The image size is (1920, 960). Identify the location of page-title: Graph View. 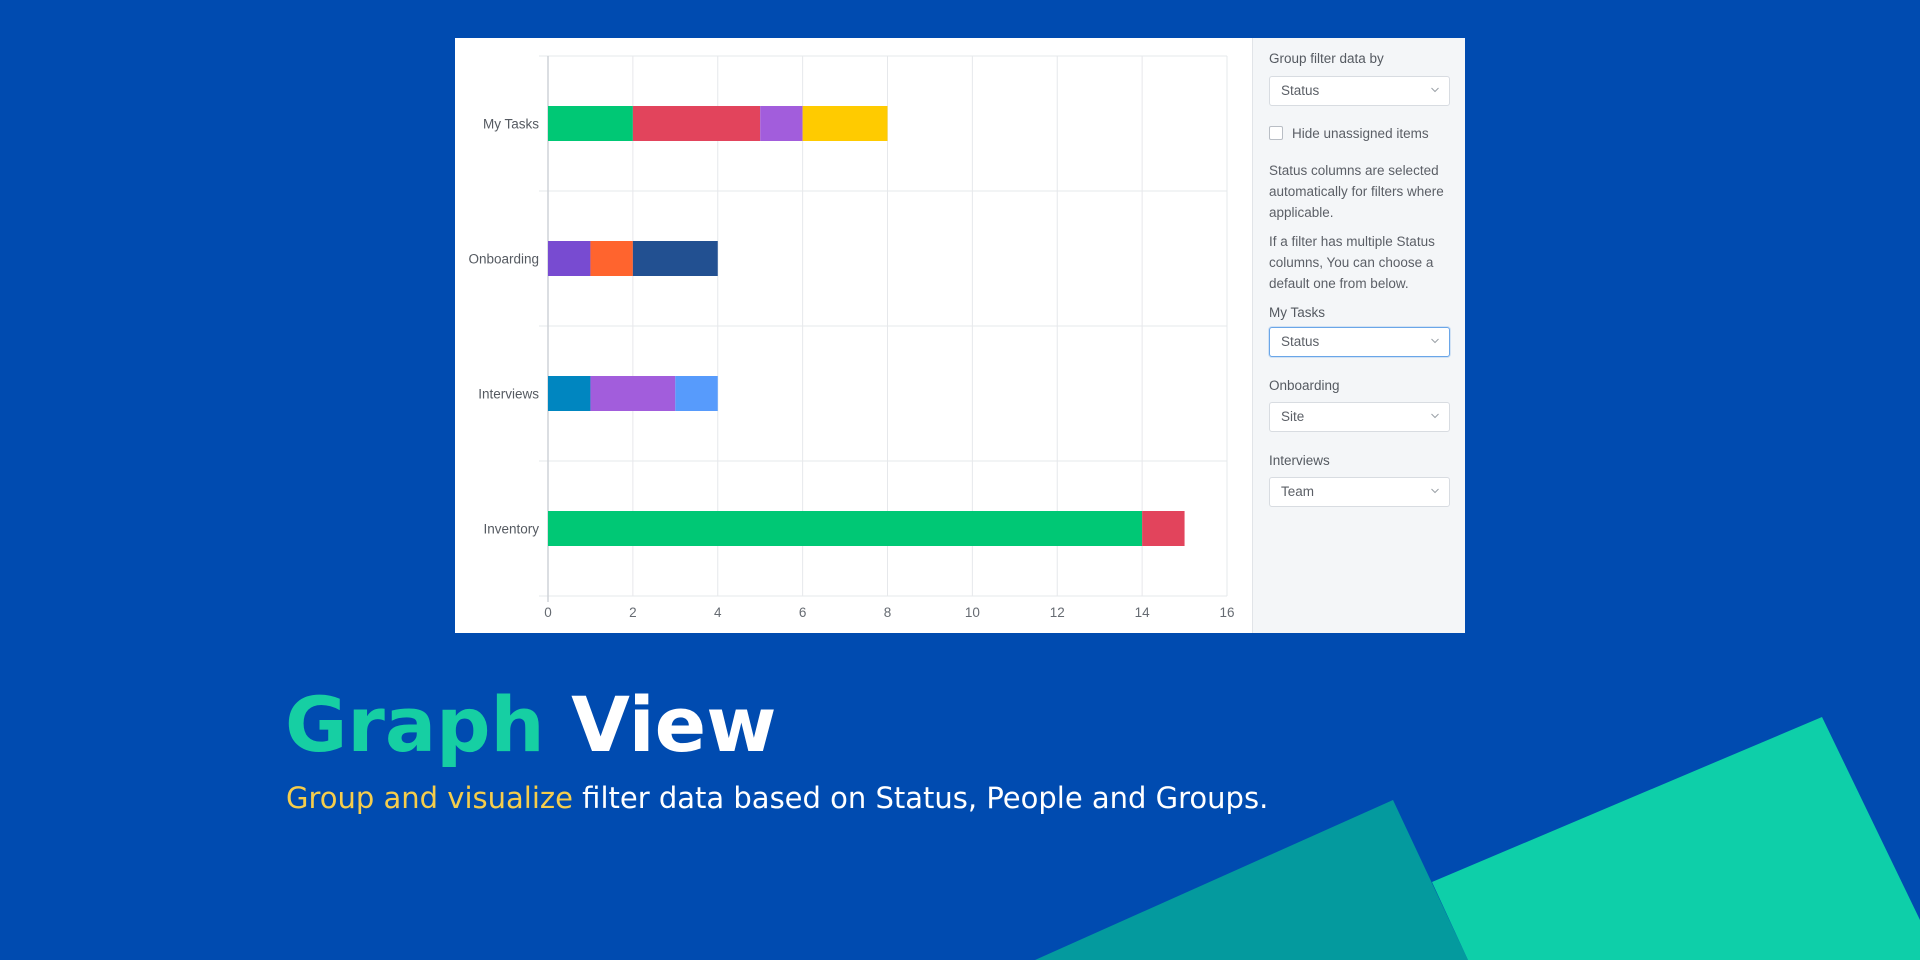
(530, 725).